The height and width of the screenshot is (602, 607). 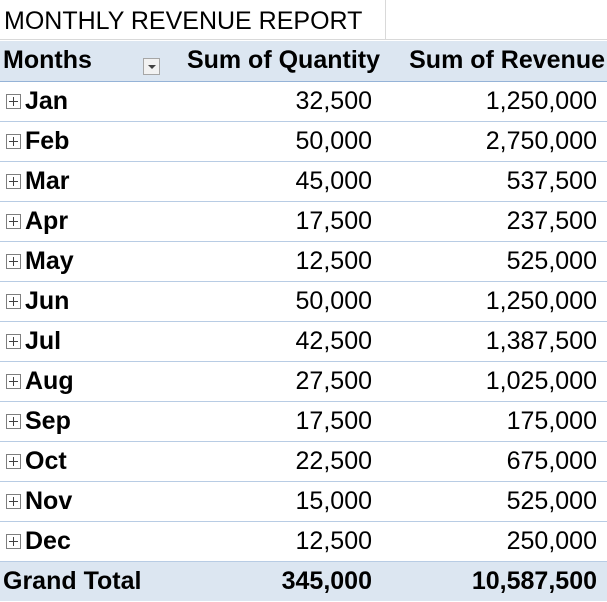 I want to click on quantity-cell: 42,500, so click(x=333, y=340).